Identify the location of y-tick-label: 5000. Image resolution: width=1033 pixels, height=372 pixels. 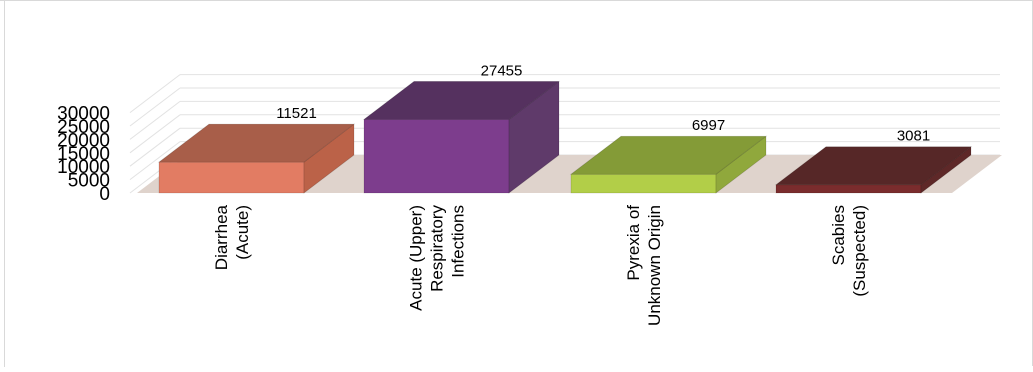
(89, 181).